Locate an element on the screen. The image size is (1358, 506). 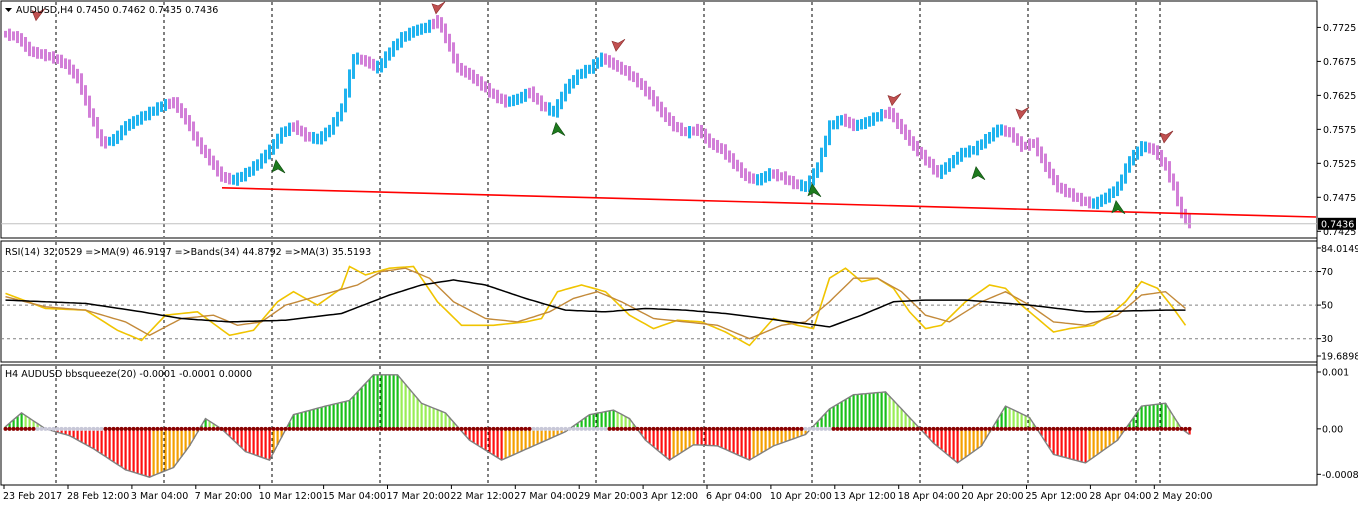
dropdown-triangle-icon is located at coordinates (8, 10).